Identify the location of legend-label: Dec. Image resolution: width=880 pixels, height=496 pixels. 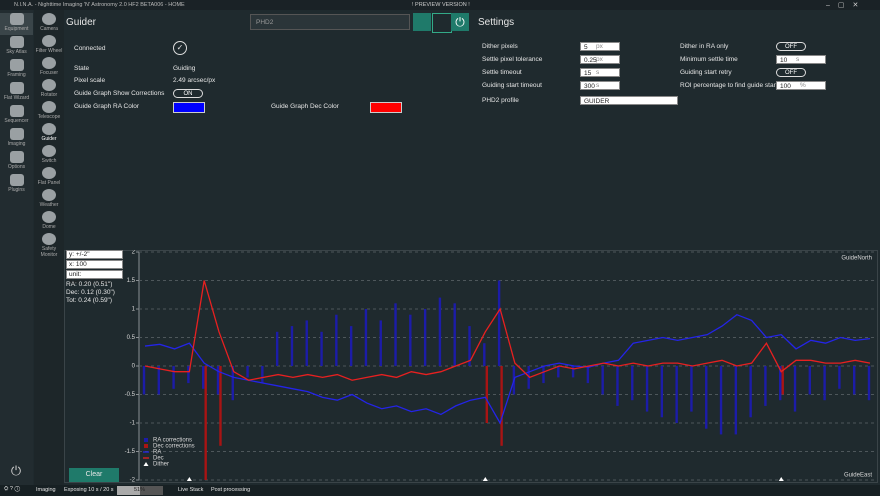
(158, 459).